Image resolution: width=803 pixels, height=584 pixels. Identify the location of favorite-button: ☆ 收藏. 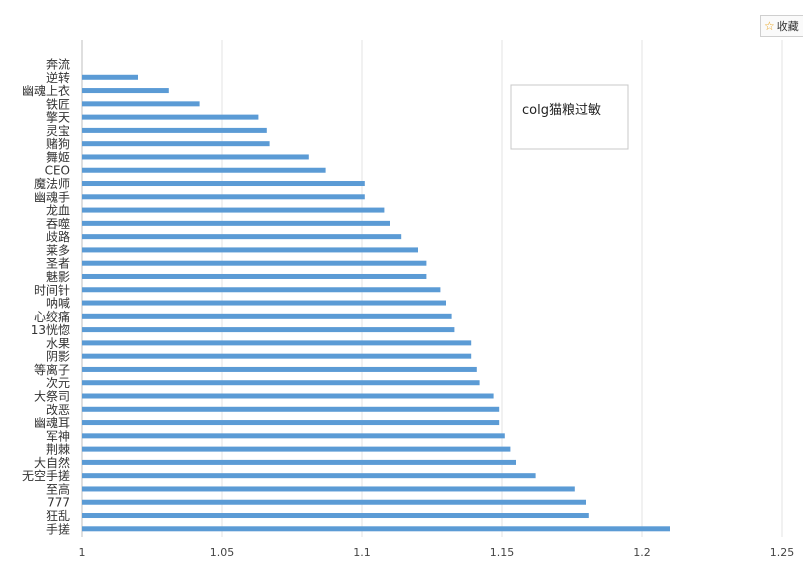
(781, 26).